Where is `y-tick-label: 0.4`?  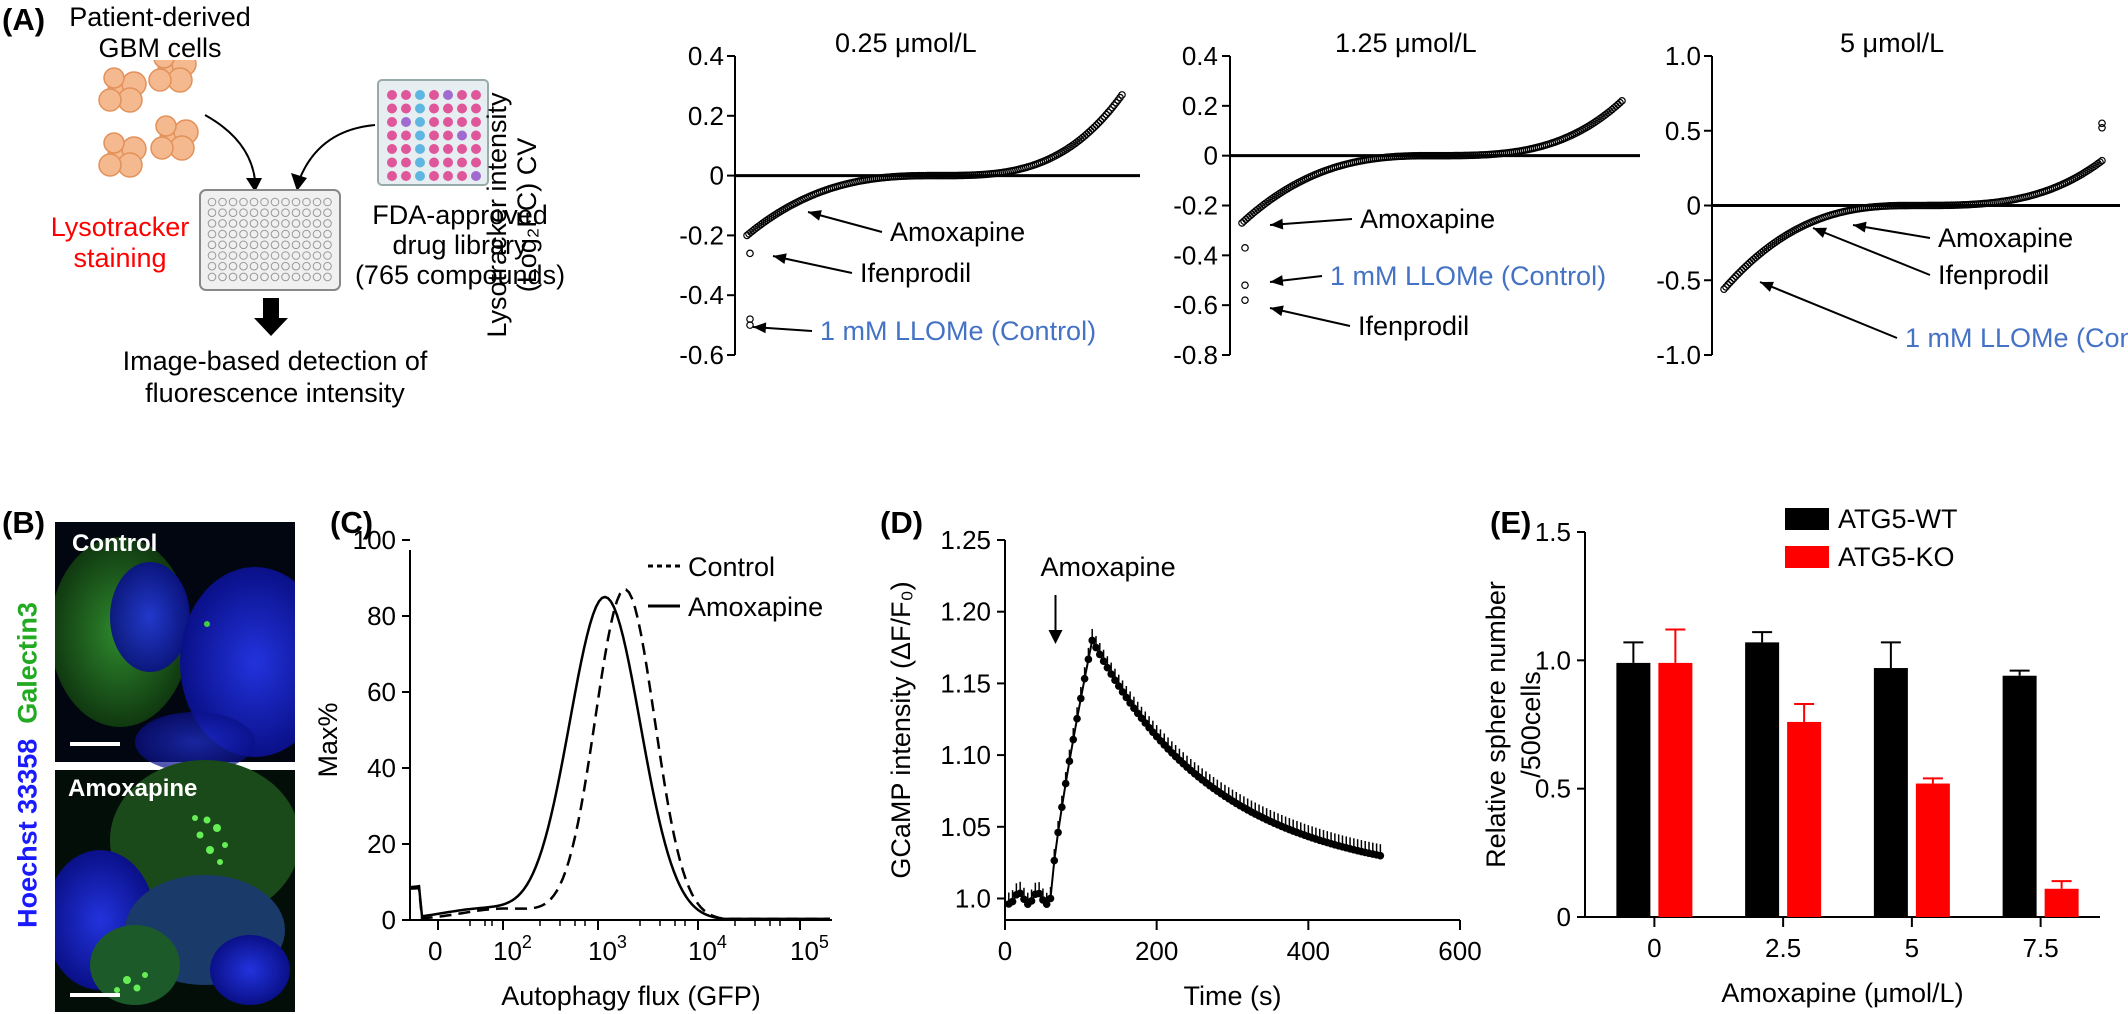
y-tick-label: 0.4 is located at coordinates (1200, 56).